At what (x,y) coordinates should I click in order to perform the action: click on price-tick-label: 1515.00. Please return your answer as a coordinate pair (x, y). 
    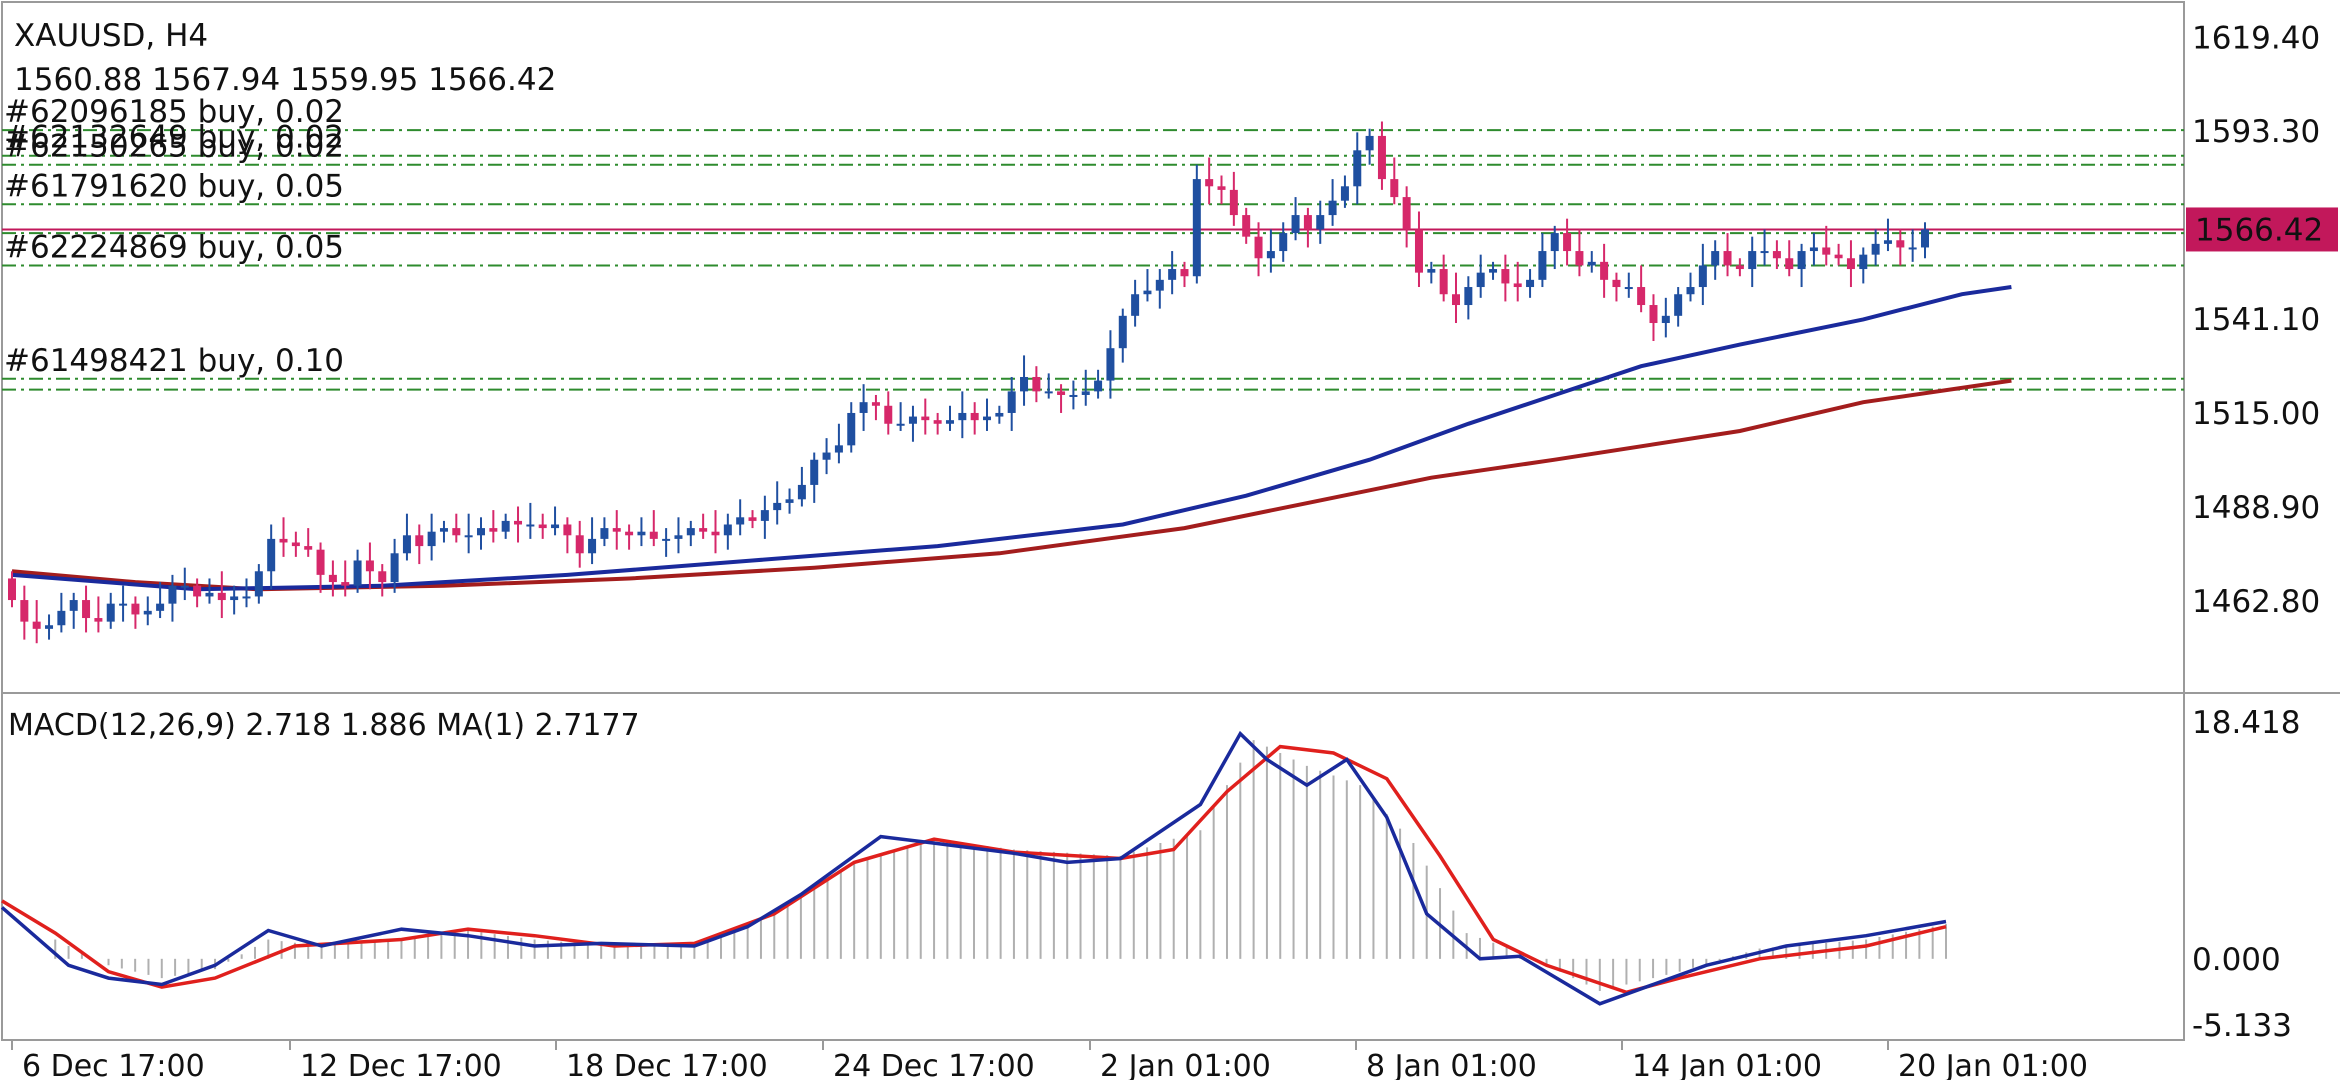
    Looking at the image, I should click on (2256, 414).